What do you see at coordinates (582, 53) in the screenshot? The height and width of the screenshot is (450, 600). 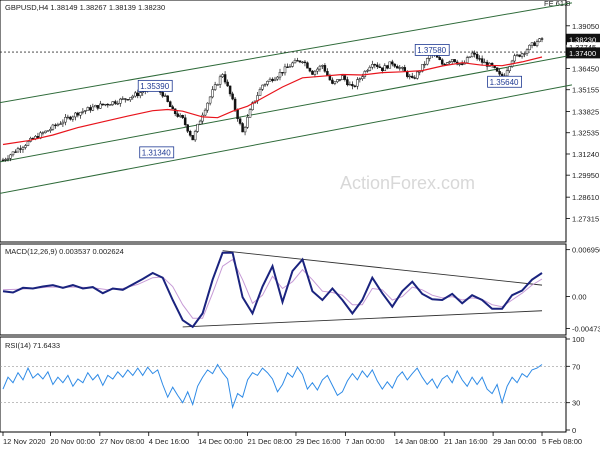 I see `price-badge-label: 1.37400` at bounding box center [582, 53].